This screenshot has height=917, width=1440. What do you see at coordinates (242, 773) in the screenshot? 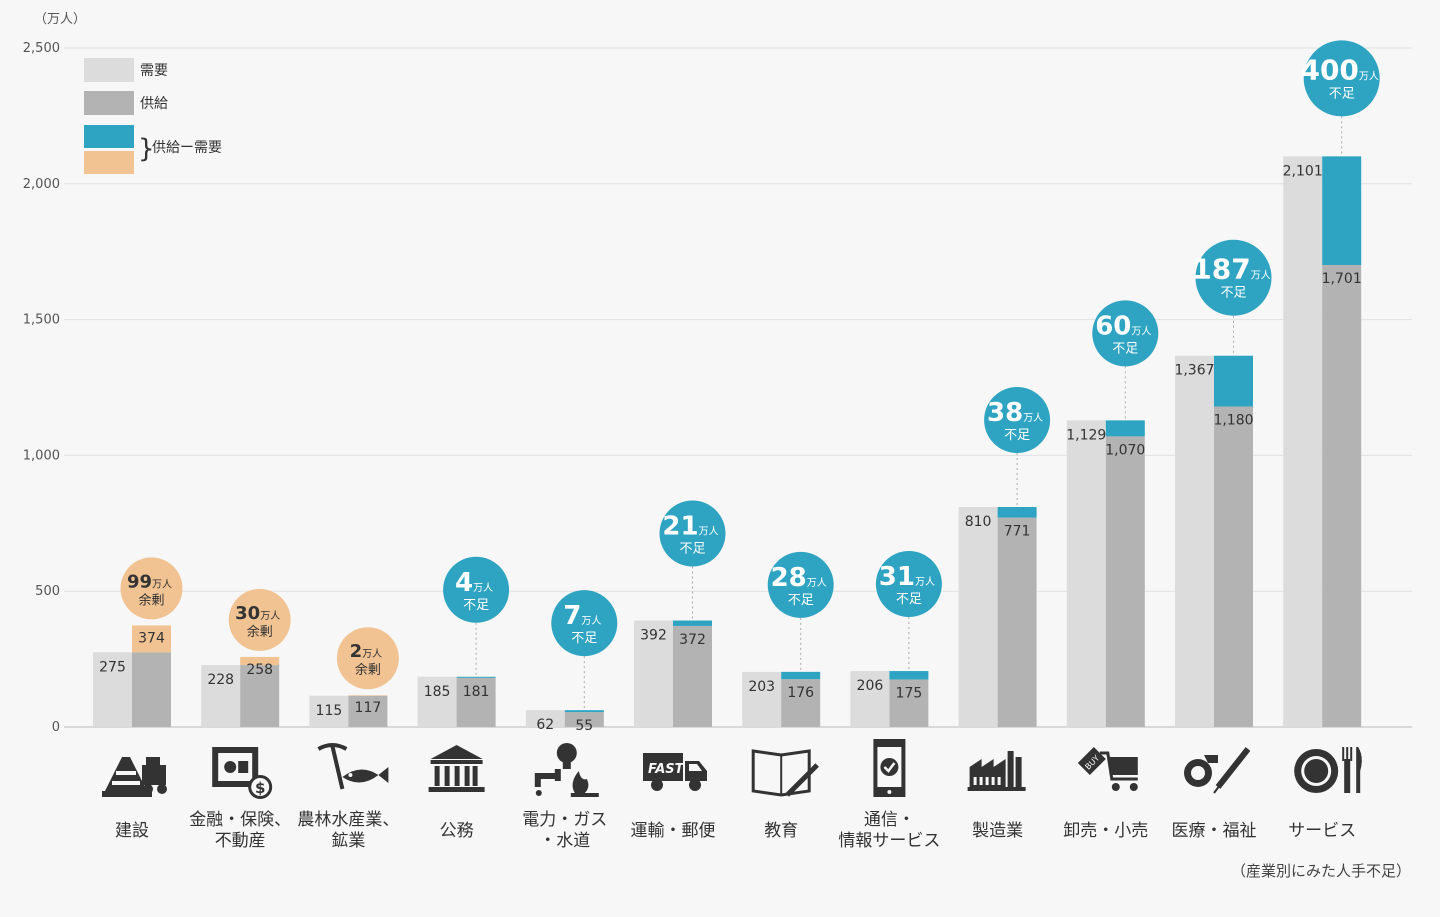
I see `safe-icon: $` at bounding box center [242, 773].